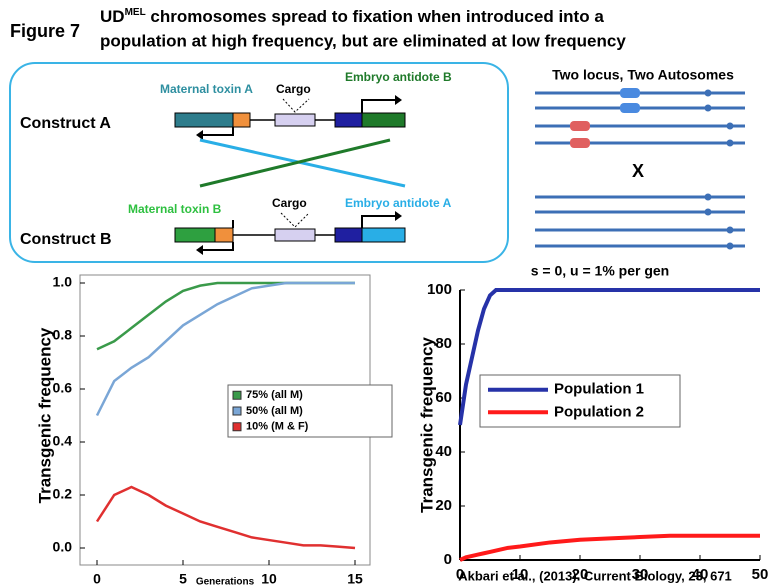 This screenshot has width=773, height=588. I want to click on x-tick-label: 5, so click(183, 579).